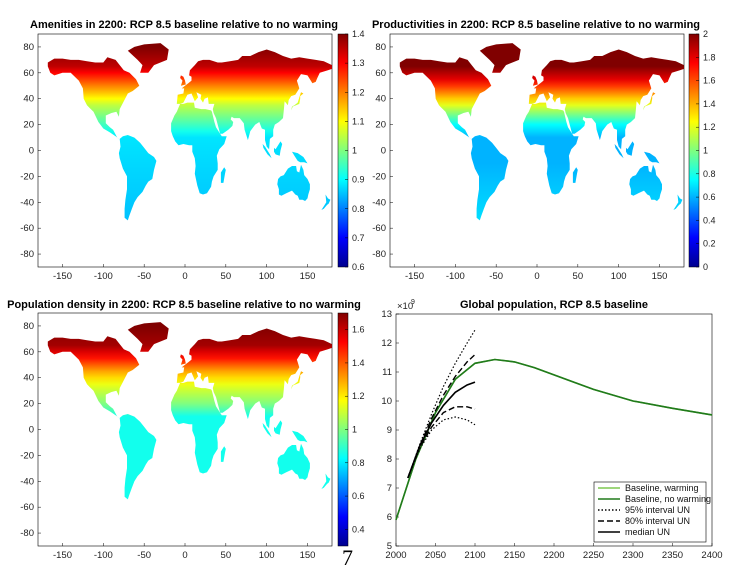 The width and height of the screenshot is (747, 571). I want to click on x-tick-label: 2150, so click(514, 555).